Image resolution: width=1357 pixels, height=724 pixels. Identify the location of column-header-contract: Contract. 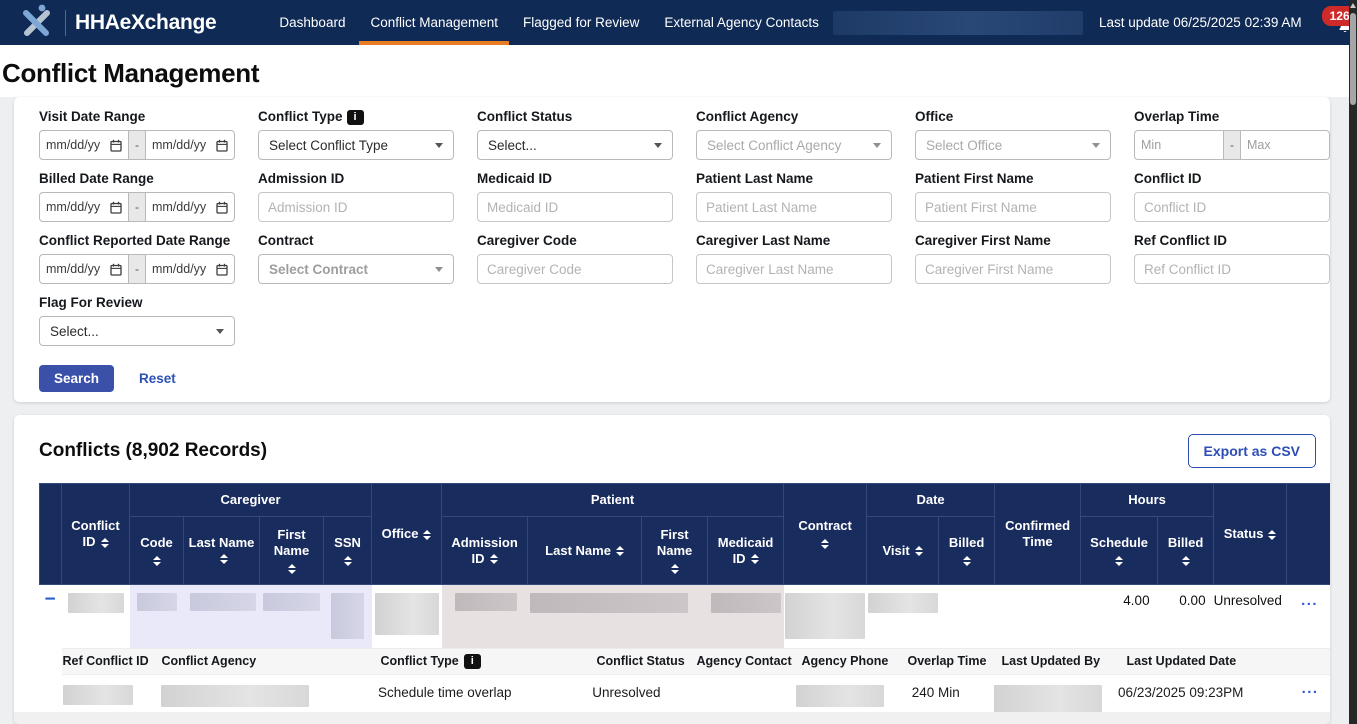
(825, 534).